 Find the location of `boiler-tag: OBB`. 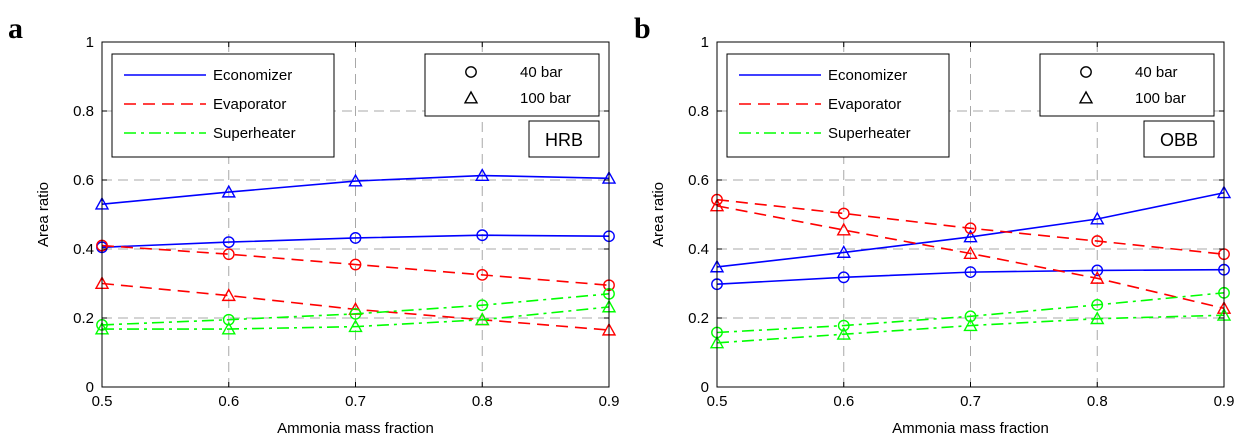

boiler-tag: OBB is located at coordinates (1179, 139).